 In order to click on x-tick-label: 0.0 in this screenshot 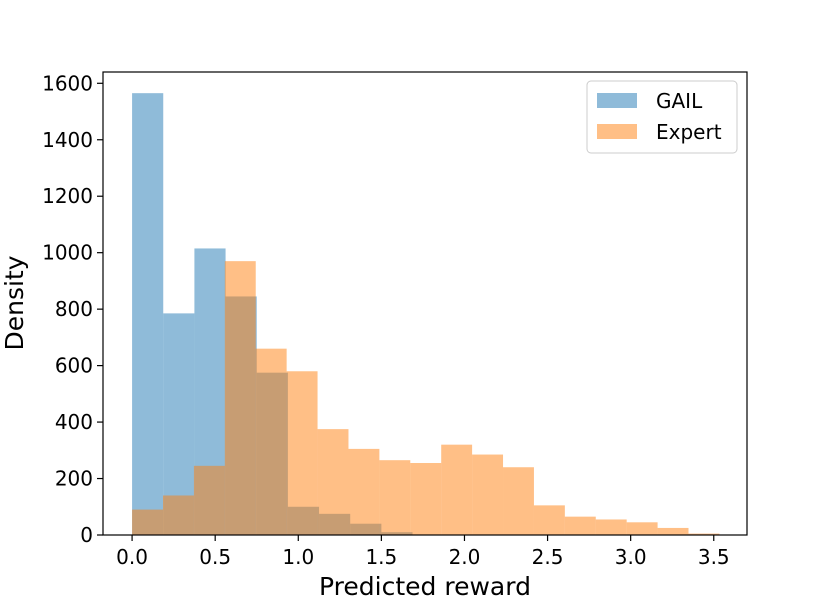, I will do `click(132, 557)`.